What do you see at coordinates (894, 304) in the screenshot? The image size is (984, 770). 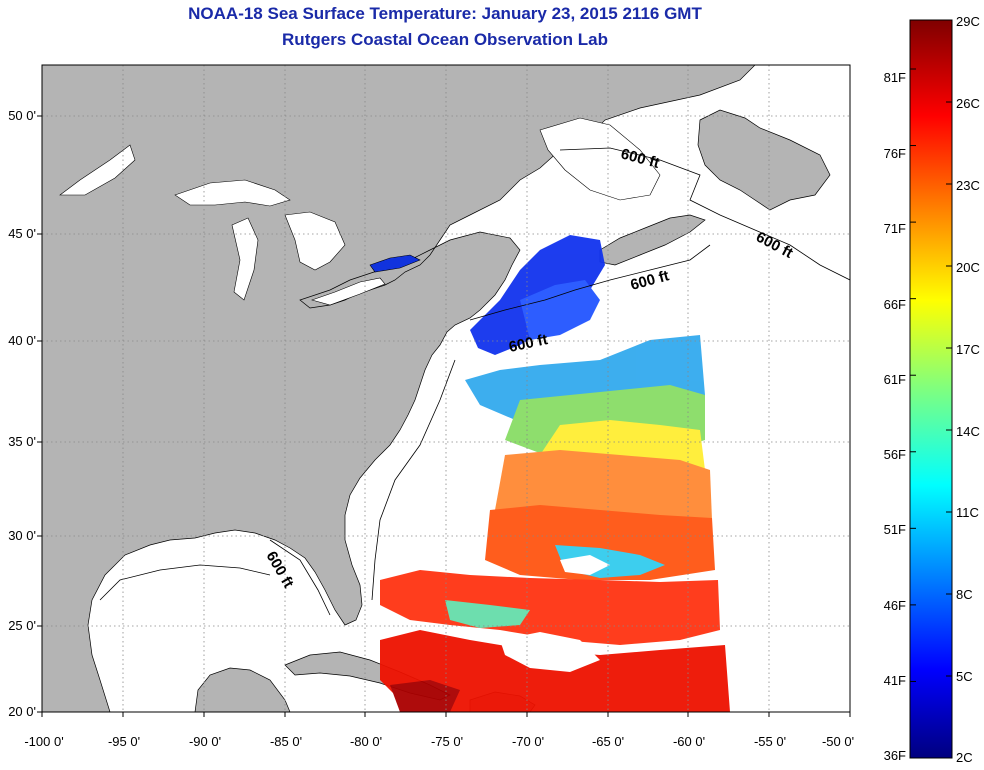 I see `colorbar-fahrenheit-label: 66F` at bounding box center [894, 304].